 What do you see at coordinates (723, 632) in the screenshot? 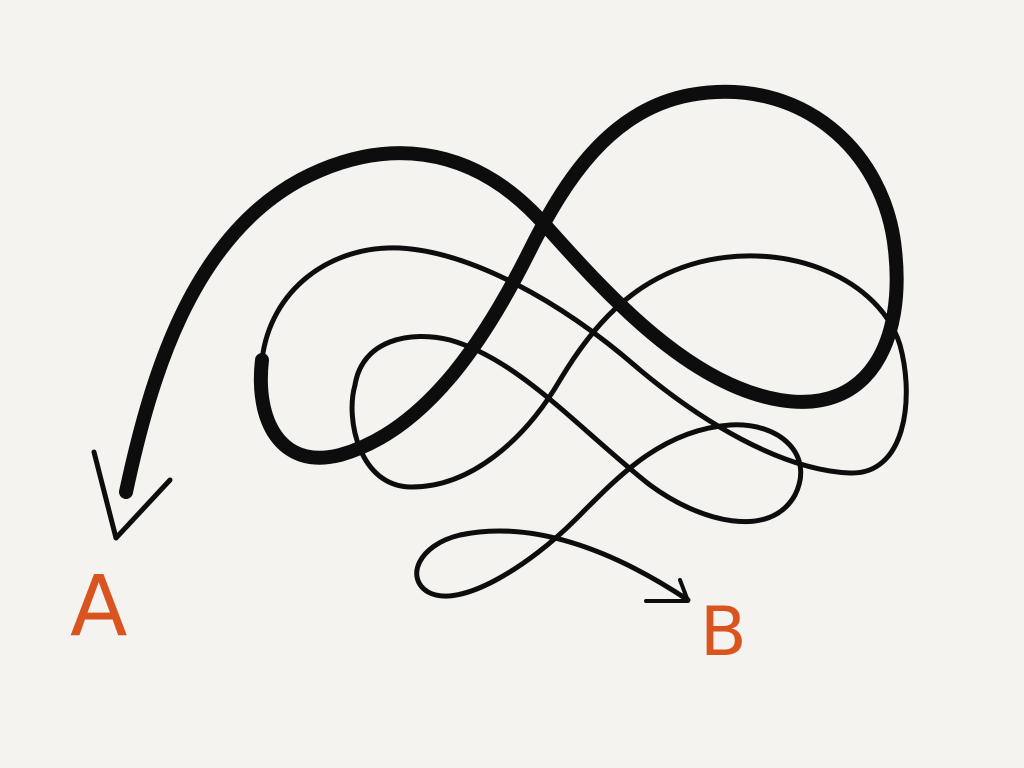
I see `label-b: B` at bounding box center [723, 632].